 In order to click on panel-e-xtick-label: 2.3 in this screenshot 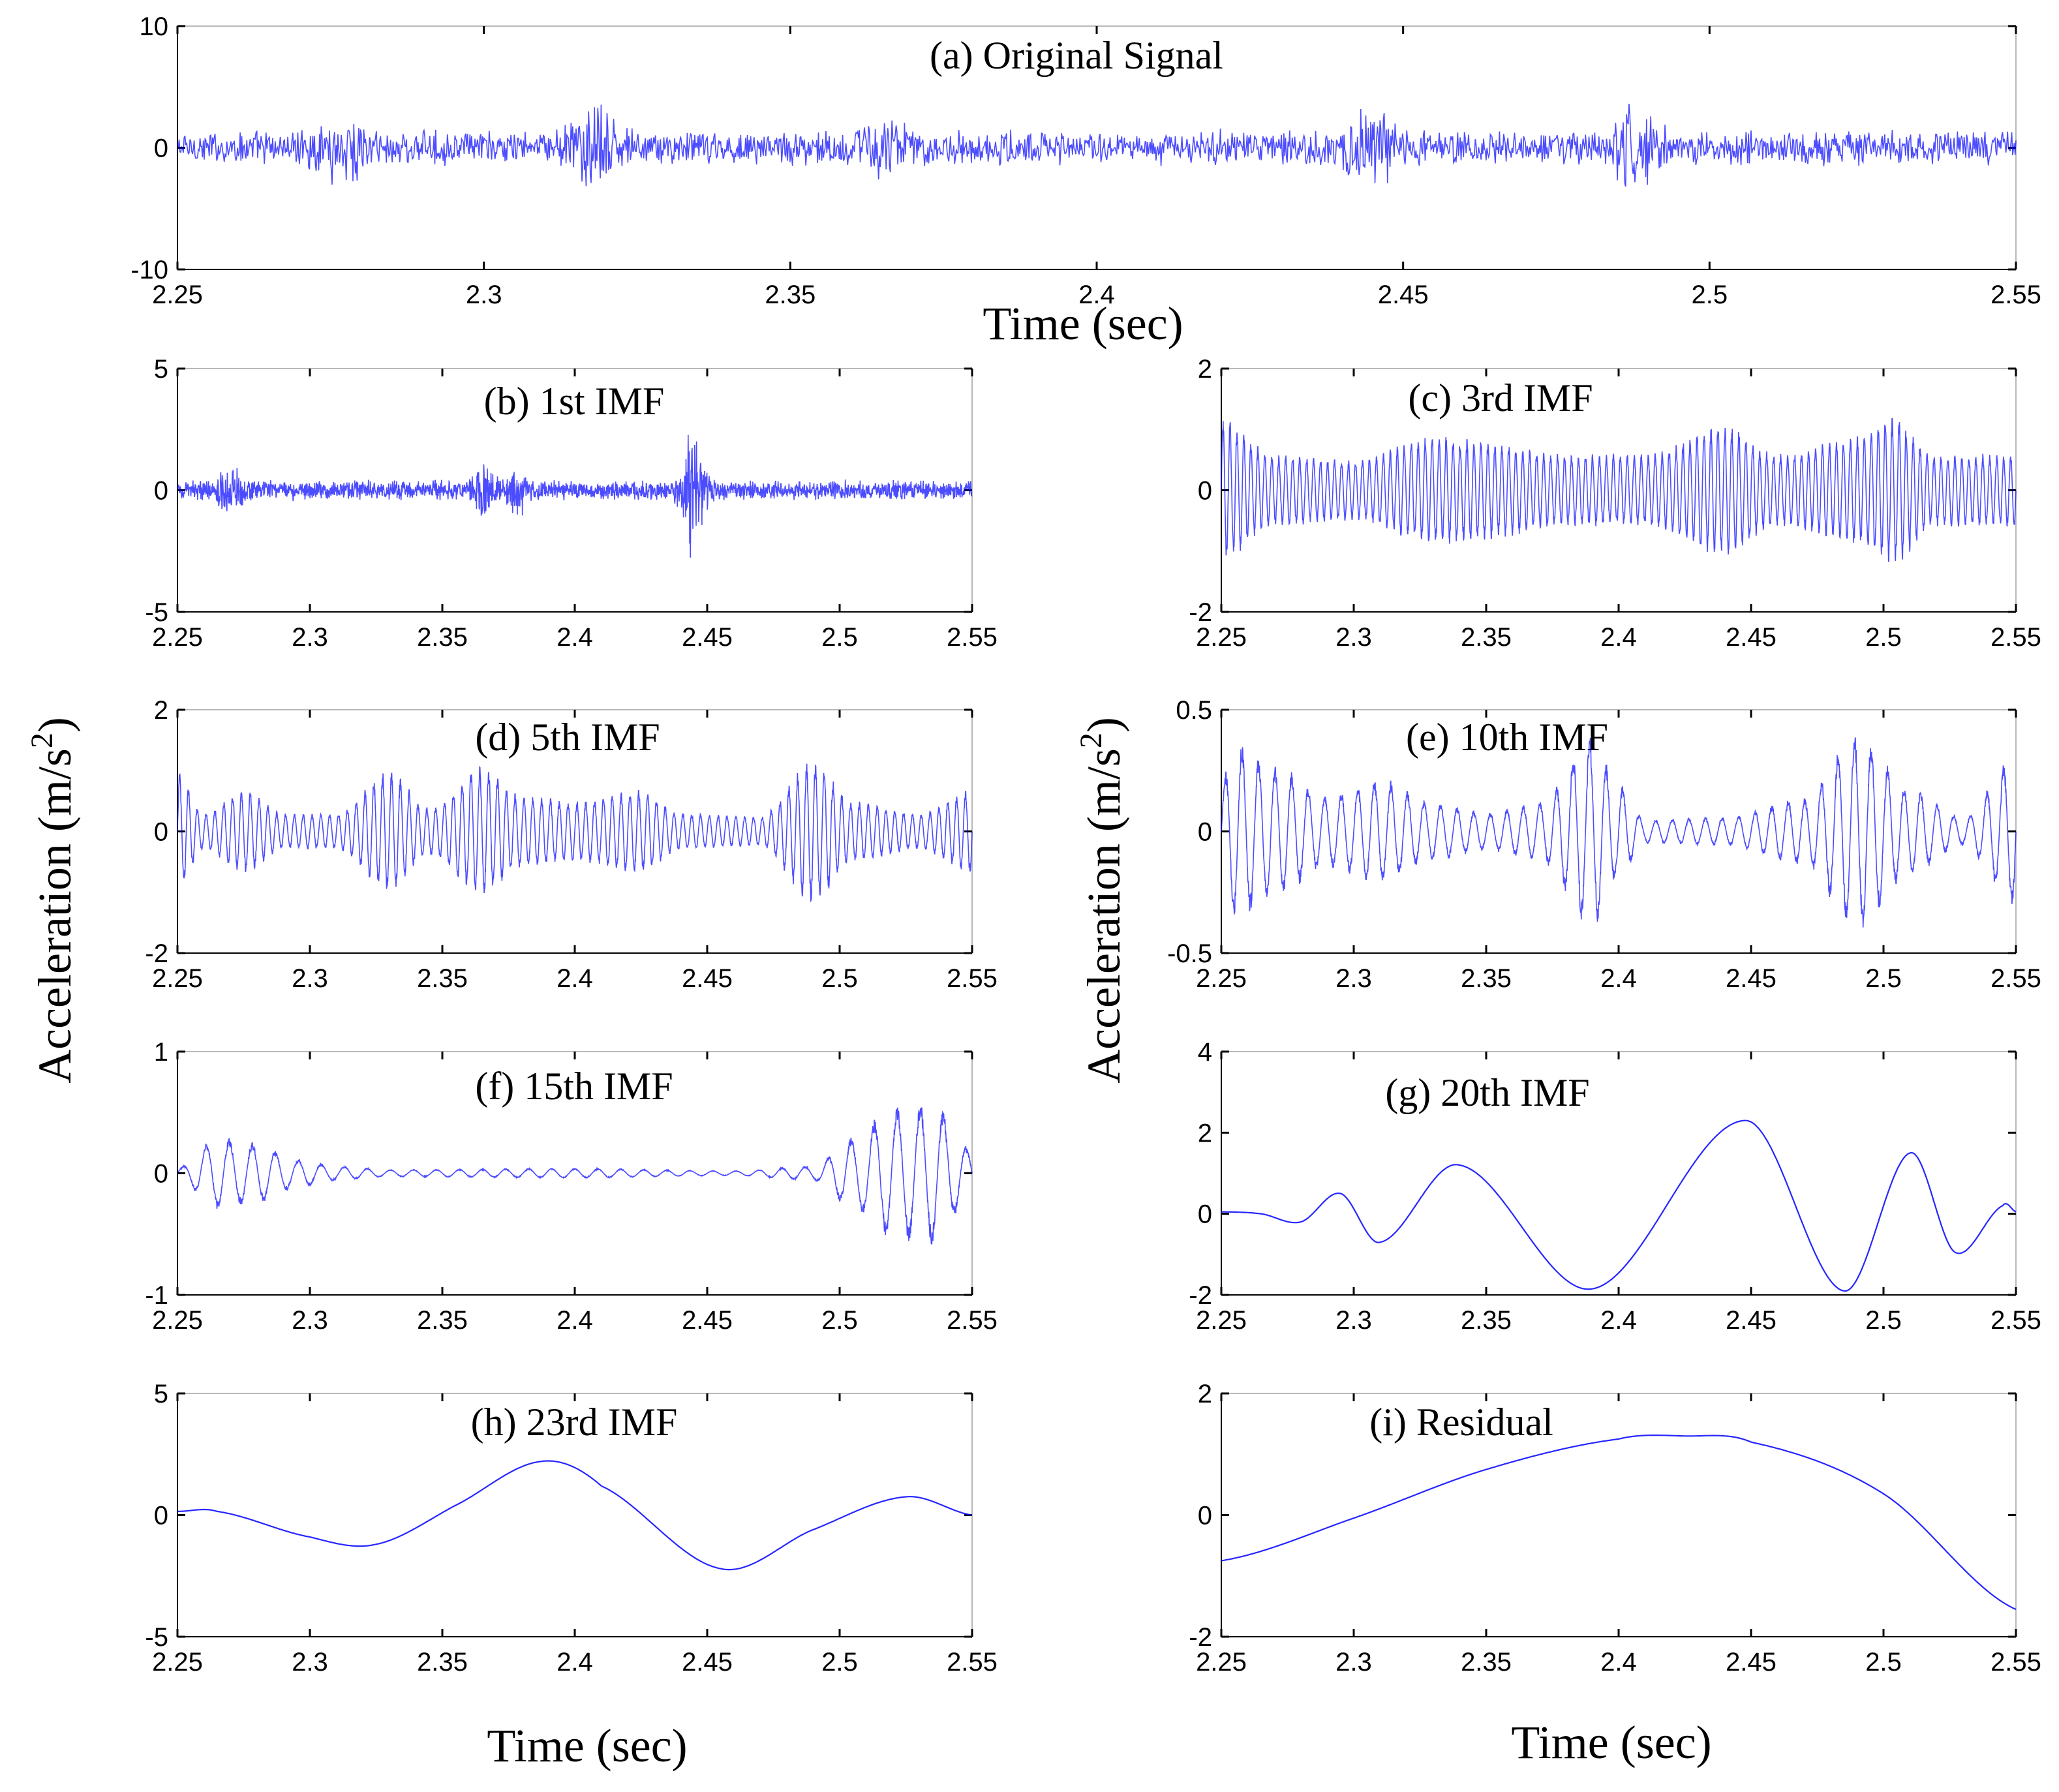, I will do `click(1353, 978)`.